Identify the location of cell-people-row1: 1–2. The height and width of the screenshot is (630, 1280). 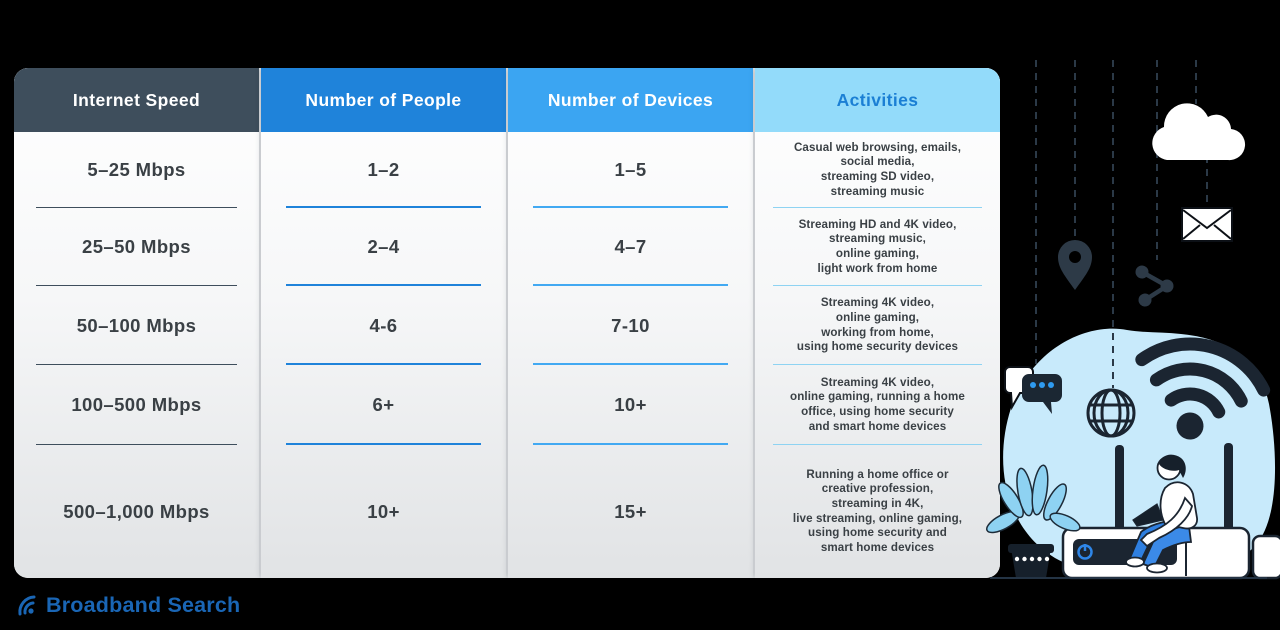
(383, 170).